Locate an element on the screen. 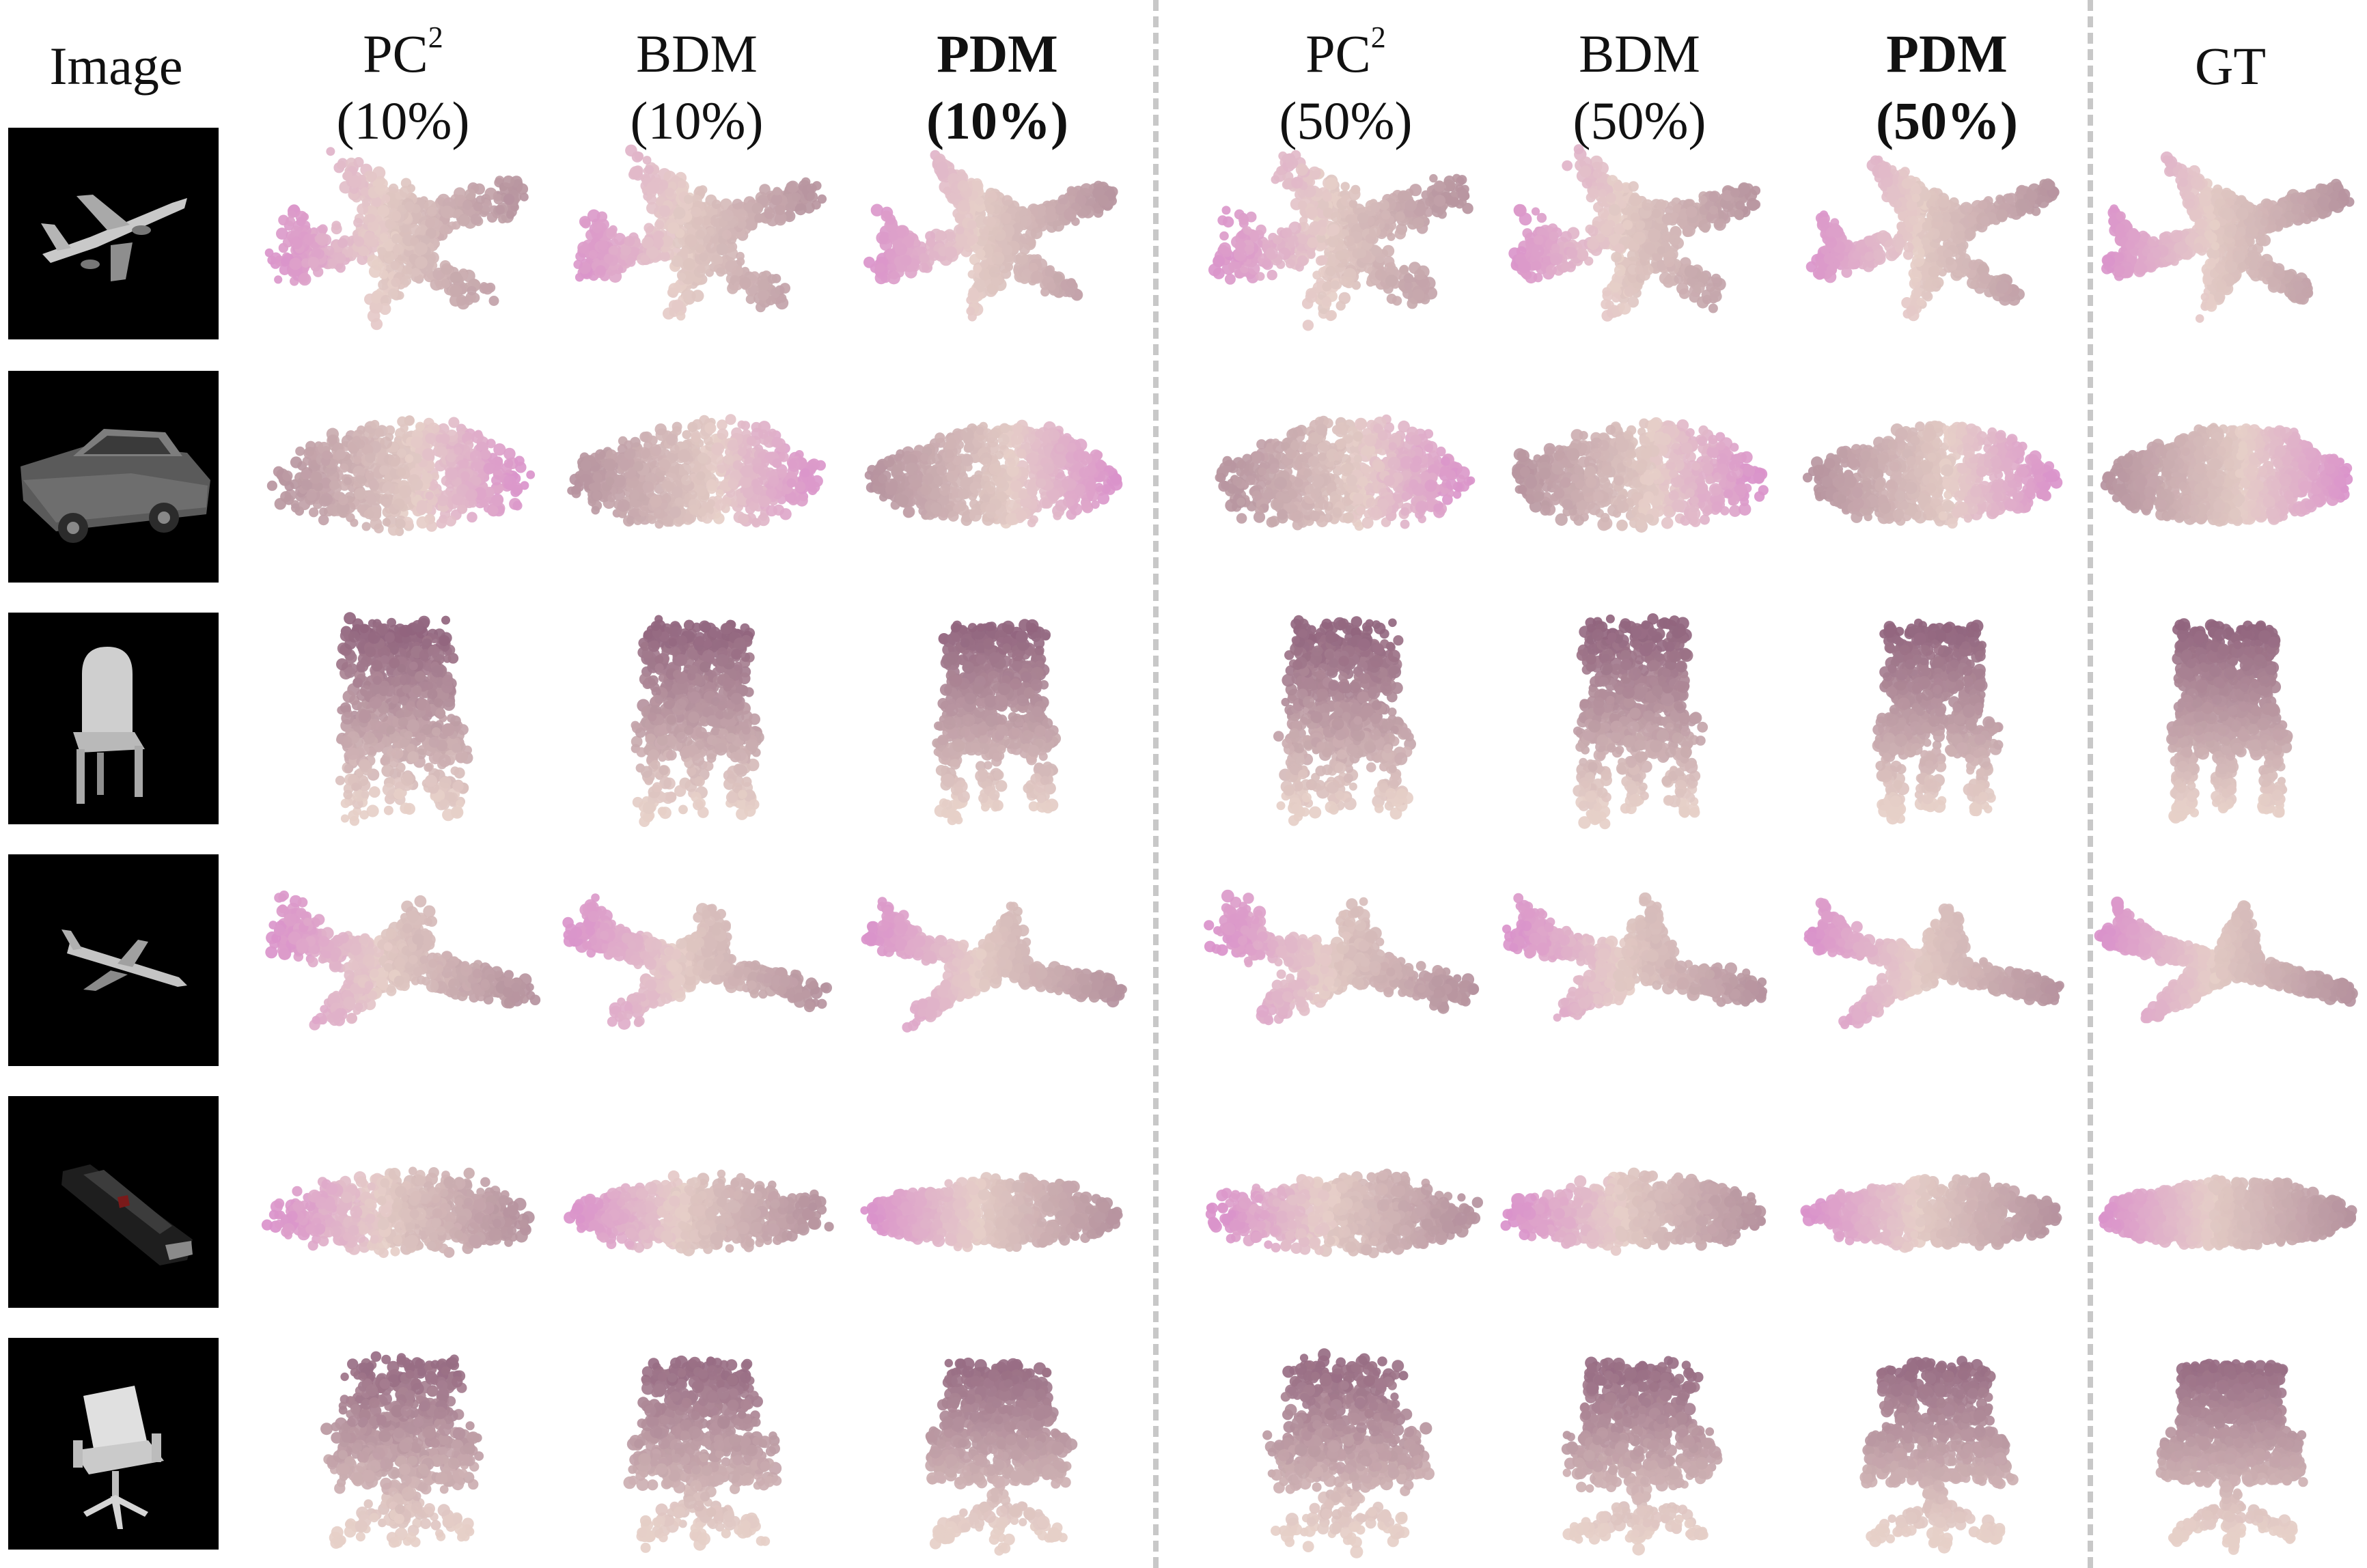 This screenshot has height=1568, width=2367. col-header-image-label: Image is located at coordinates (130, 66).